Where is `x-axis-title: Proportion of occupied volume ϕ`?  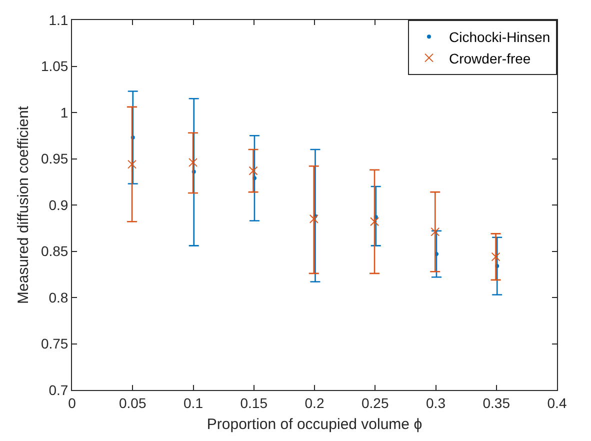 x-axis-title: Proportion of occupied volume ϕ is located at coordinates (314, 424).